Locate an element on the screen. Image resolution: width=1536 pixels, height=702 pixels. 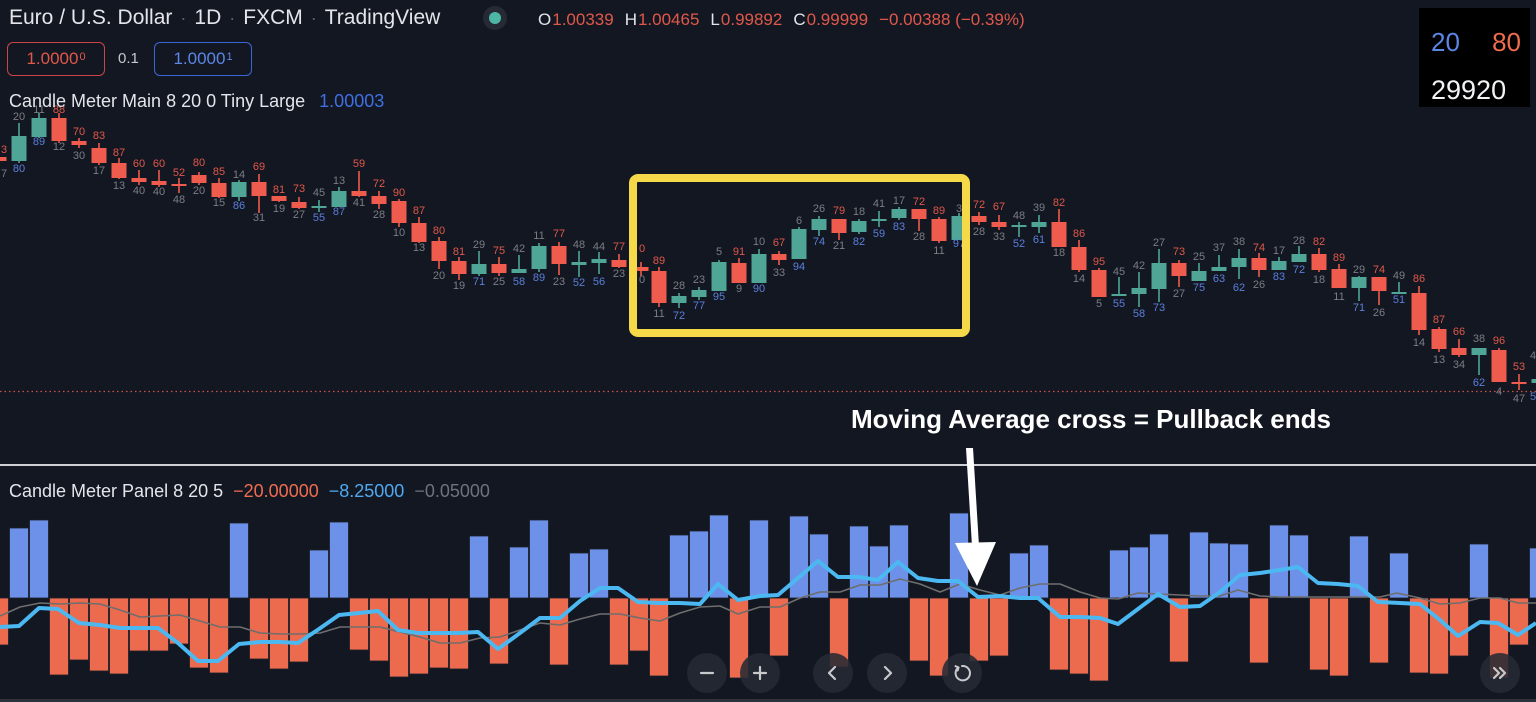
scroll-right-button is located at coordinates (887, 673).